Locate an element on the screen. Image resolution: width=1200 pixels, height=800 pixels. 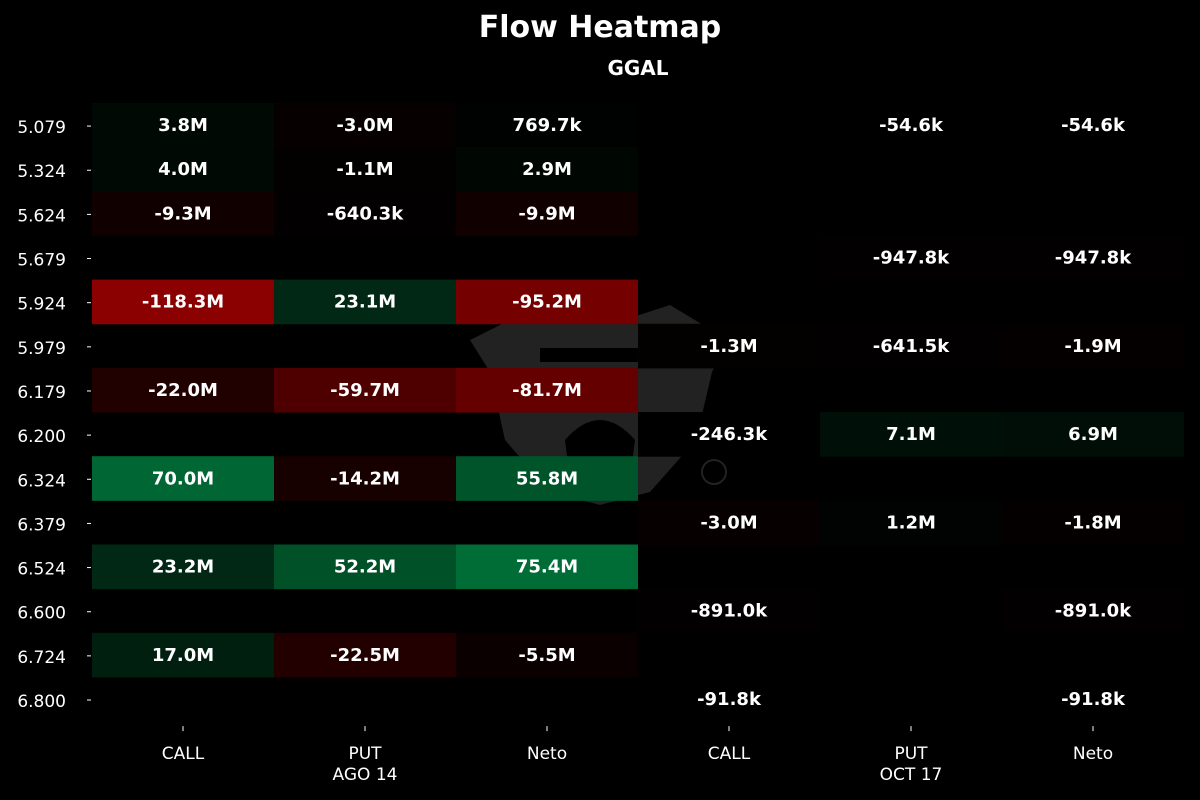
chart-title: Flow Heatmap is located at coordinates (600, 27).